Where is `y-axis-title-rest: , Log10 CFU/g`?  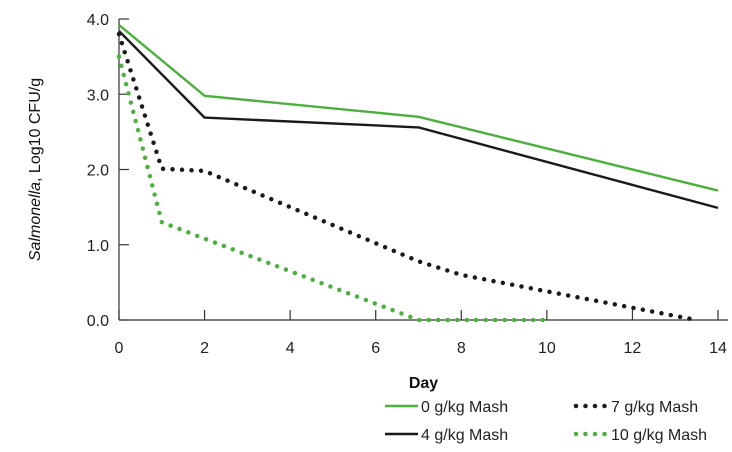
y-axis-title-rest: , Log10 CFU/g is located at coordinates (35, 130).